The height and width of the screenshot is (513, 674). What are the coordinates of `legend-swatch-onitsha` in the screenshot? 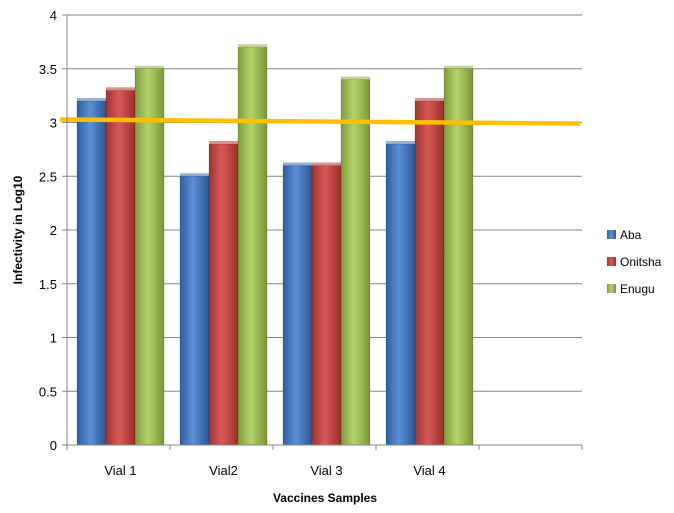 It's located at (611, 261).